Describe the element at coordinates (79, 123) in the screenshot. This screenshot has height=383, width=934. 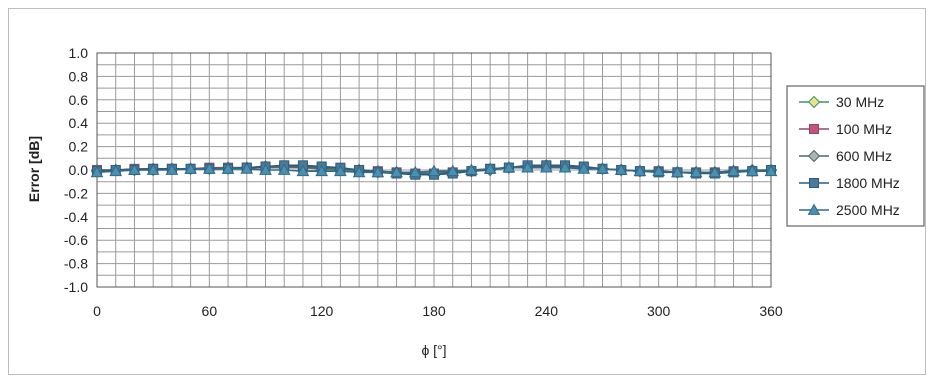
I see `y-tick-label: 0.4` at that location.